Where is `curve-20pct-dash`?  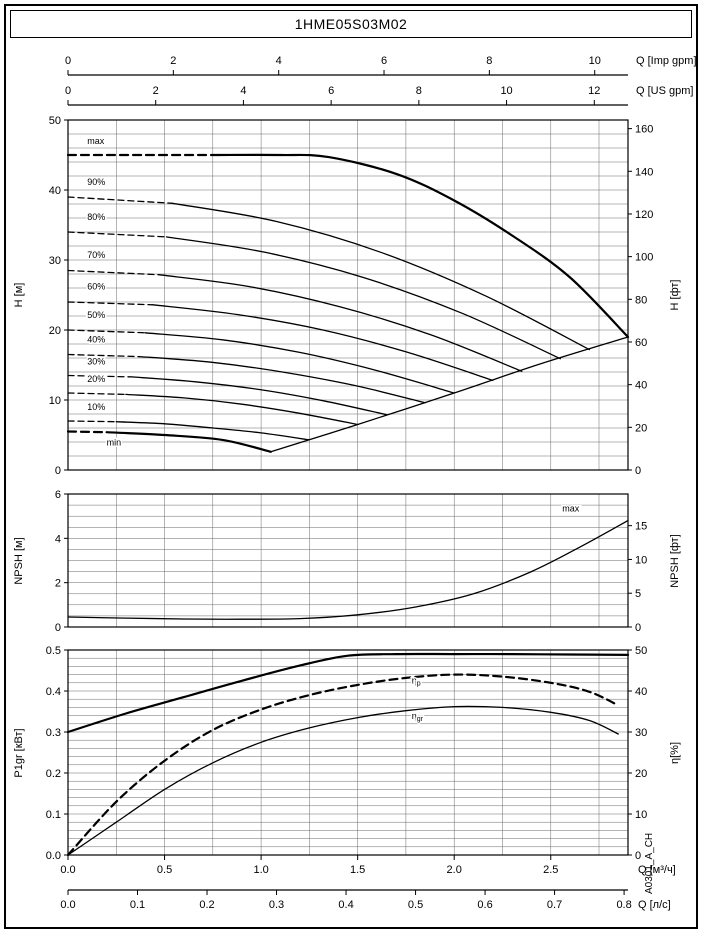
curve-20pct-dash is located at coordinates (97, 394).